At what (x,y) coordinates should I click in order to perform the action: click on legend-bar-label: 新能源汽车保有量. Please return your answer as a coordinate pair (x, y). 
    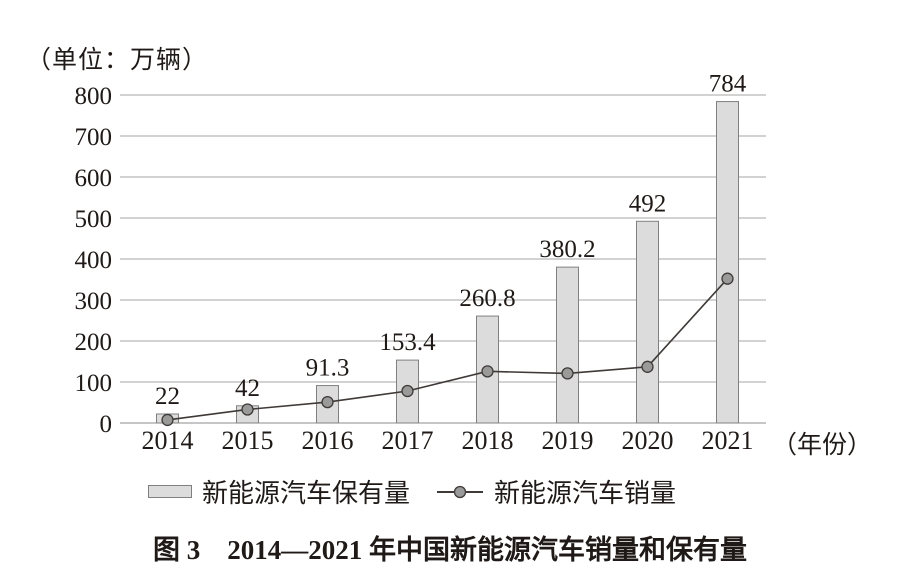
    Looking at the image, I should click on (306, 493).